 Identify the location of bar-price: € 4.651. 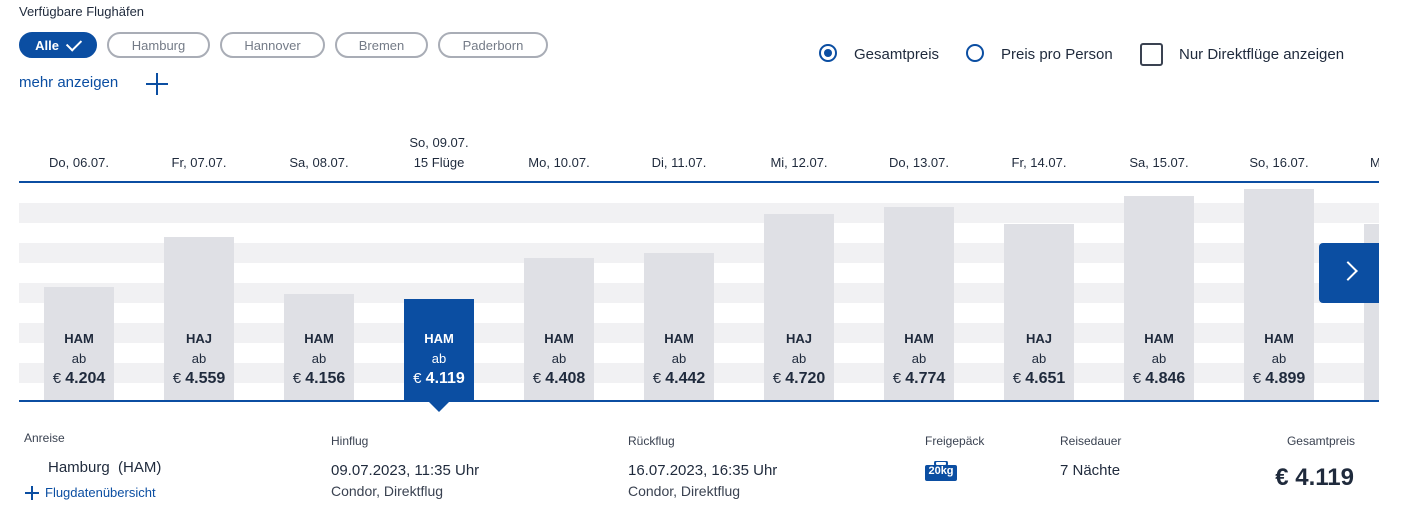
(1039, 379).